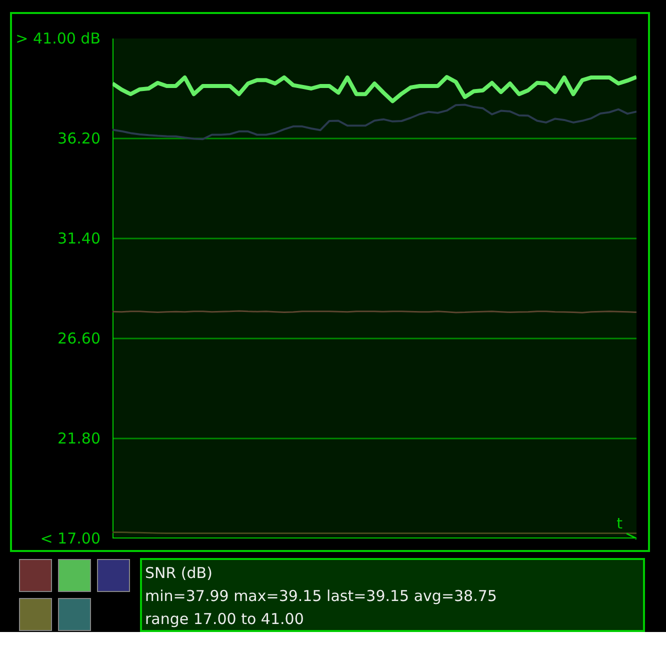 The image size is (666, 653). What do you see at coordinates (58, 39) in the screenshot?
I see `y-tick-label: > 41.00 dB` at bounding box center [58, 39].